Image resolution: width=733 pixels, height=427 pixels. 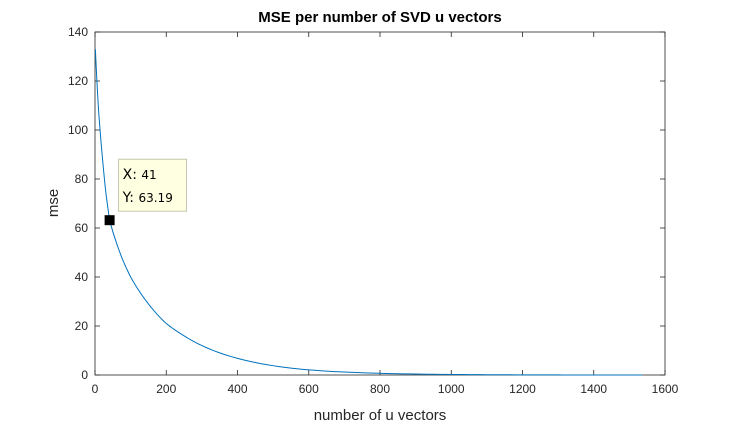 I want to click on y-tick-label: 140, so click(x=78, y=32).